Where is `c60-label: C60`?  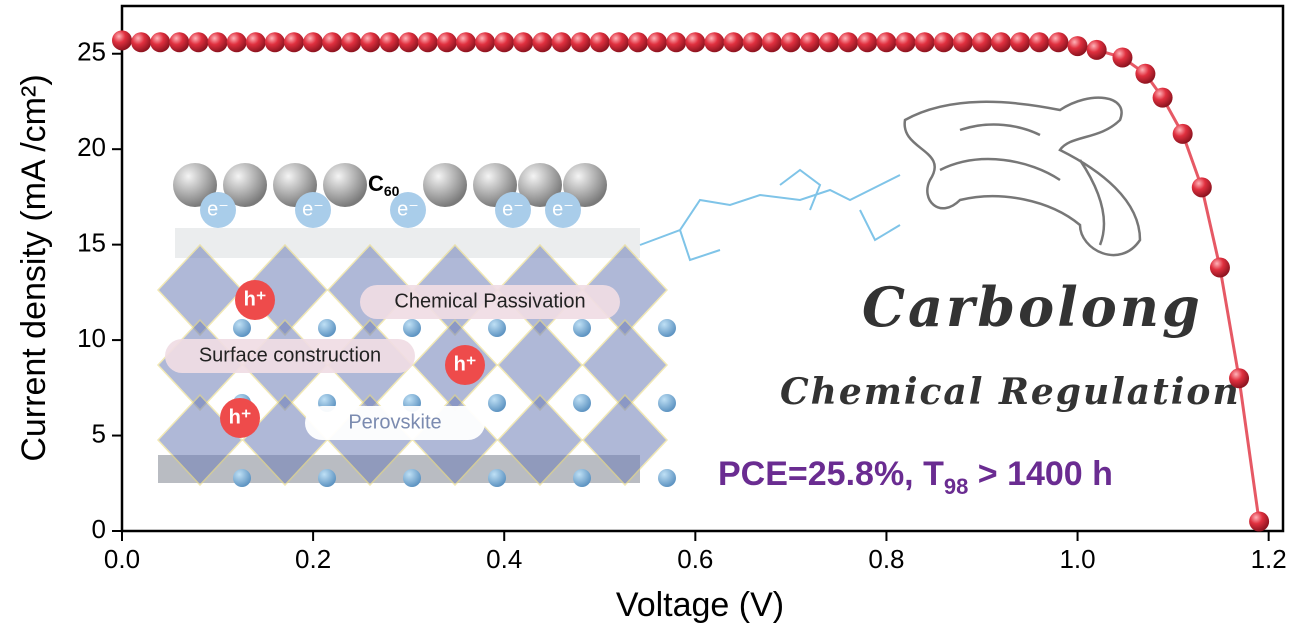 c60-label: C60 is located at coordinates (384, 185).